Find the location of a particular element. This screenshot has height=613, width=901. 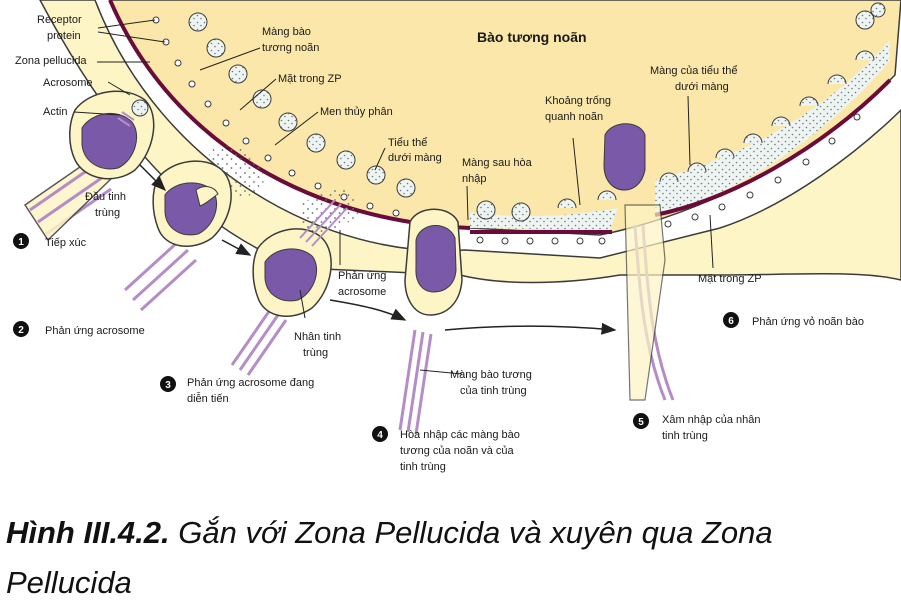

label-perivitelline-space: Khoảng trống quanh noãn is located at coordinates (578, 109).